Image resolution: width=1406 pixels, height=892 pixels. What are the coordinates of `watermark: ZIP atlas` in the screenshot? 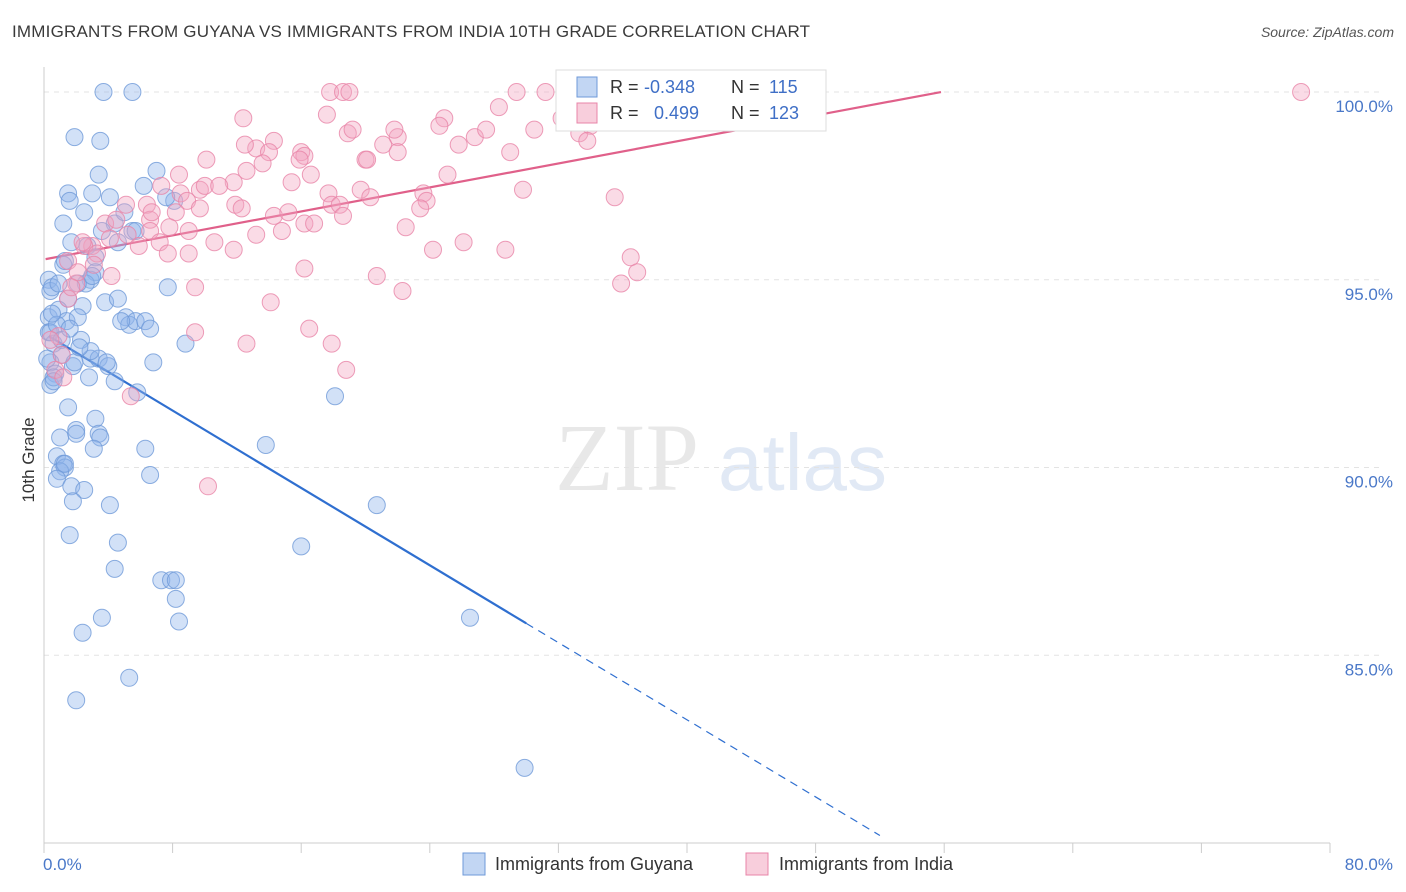 It's located at (721, 457).